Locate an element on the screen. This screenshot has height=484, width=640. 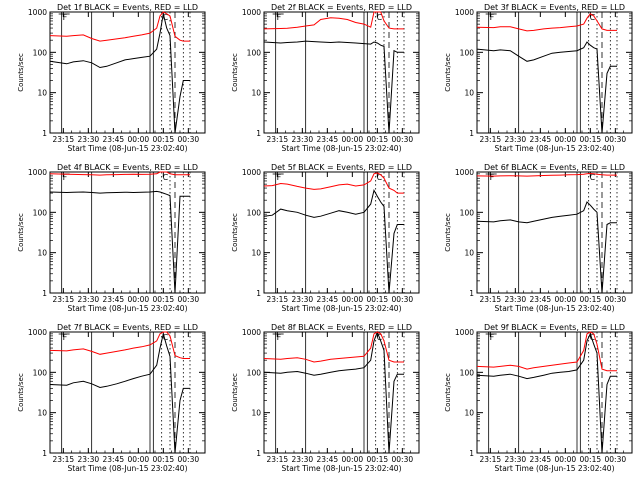
panel-title: Det 8f BLACK = Events, RED = LLD is located at coordinates (341, 327).